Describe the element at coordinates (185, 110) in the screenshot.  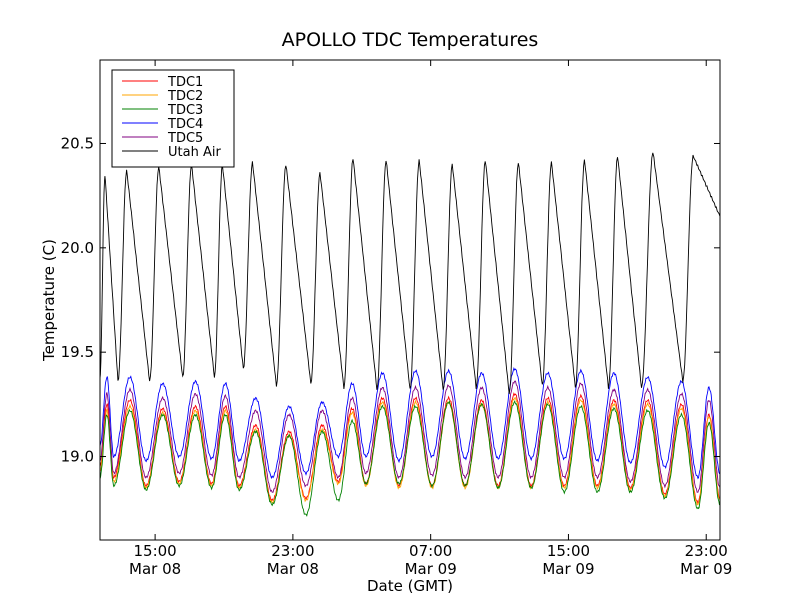
I see `legend-label-tdc3: TDC3` at that location.